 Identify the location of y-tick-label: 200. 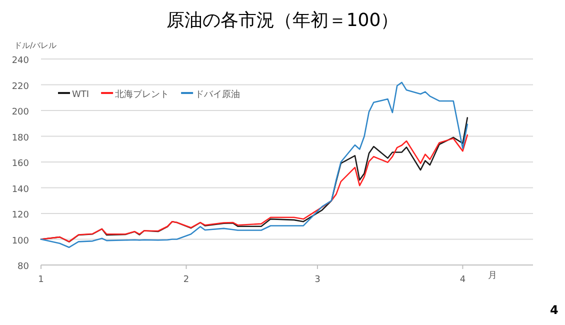
(21, 113).